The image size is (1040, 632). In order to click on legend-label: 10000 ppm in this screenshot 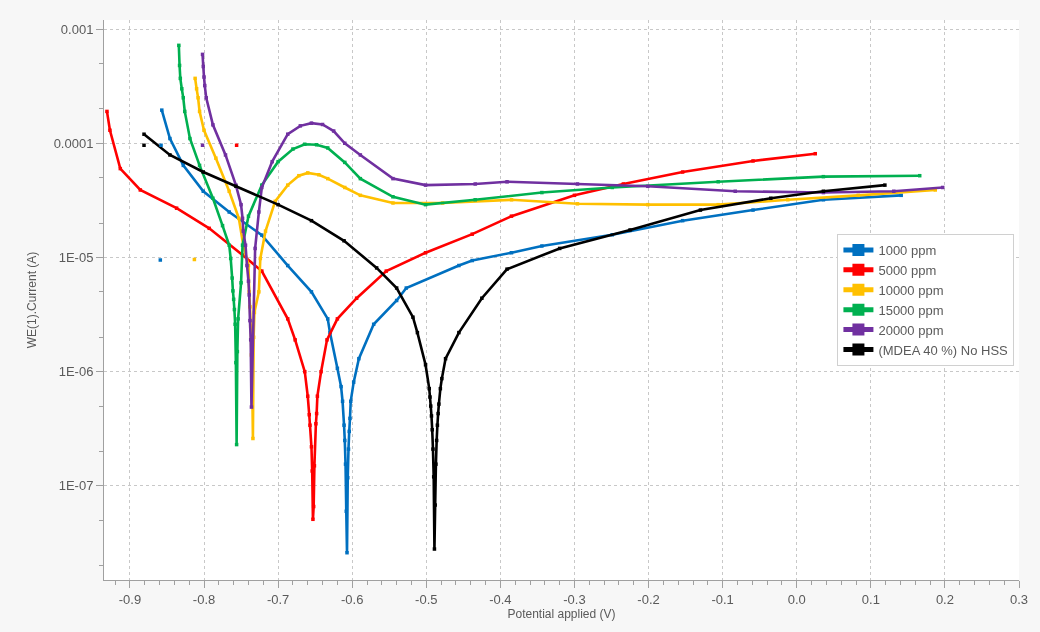, I will do `click(911, 290)`.